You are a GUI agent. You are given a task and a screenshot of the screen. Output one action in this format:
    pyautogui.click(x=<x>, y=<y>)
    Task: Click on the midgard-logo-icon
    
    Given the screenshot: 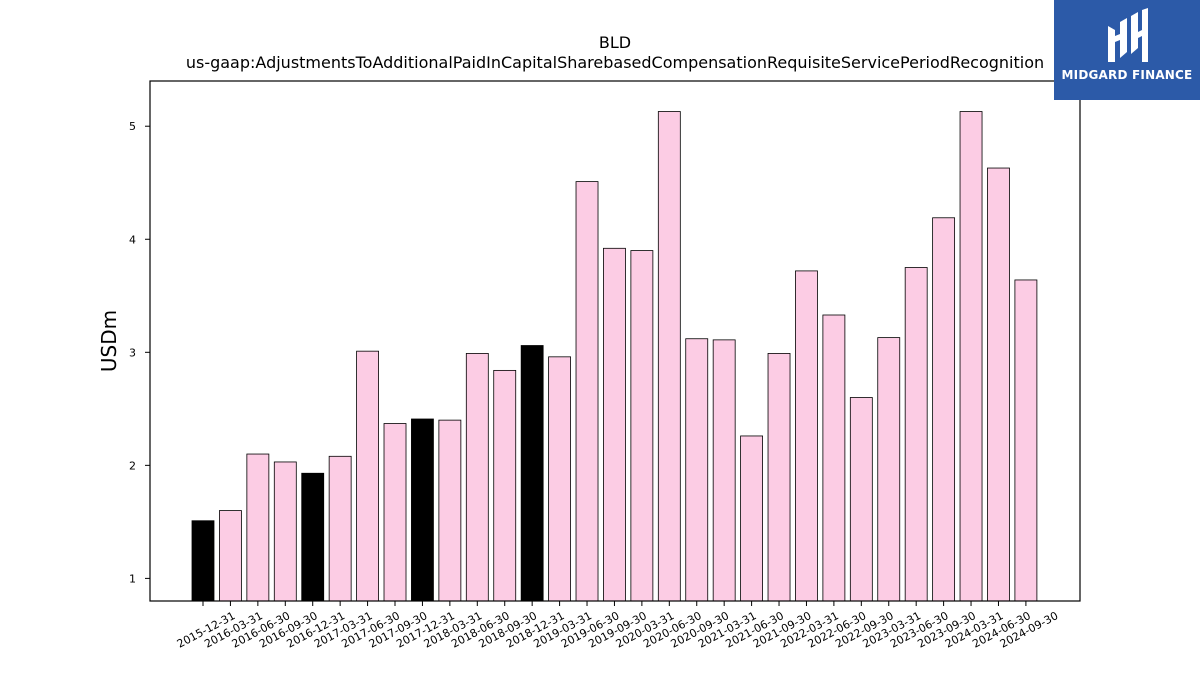 What is the action you would take?
    pyautogui.click(x=1128, y=35)
    